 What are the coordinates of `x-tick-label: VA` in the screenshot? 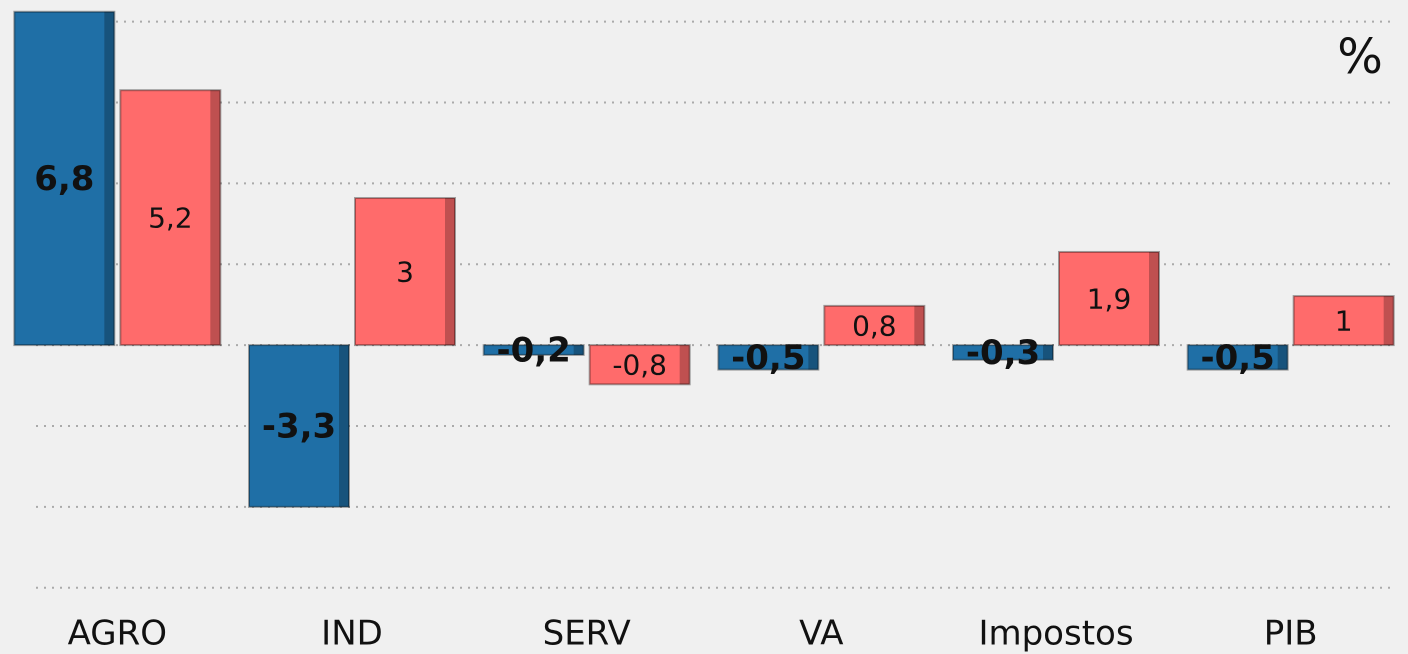 It's located at (821, 634).